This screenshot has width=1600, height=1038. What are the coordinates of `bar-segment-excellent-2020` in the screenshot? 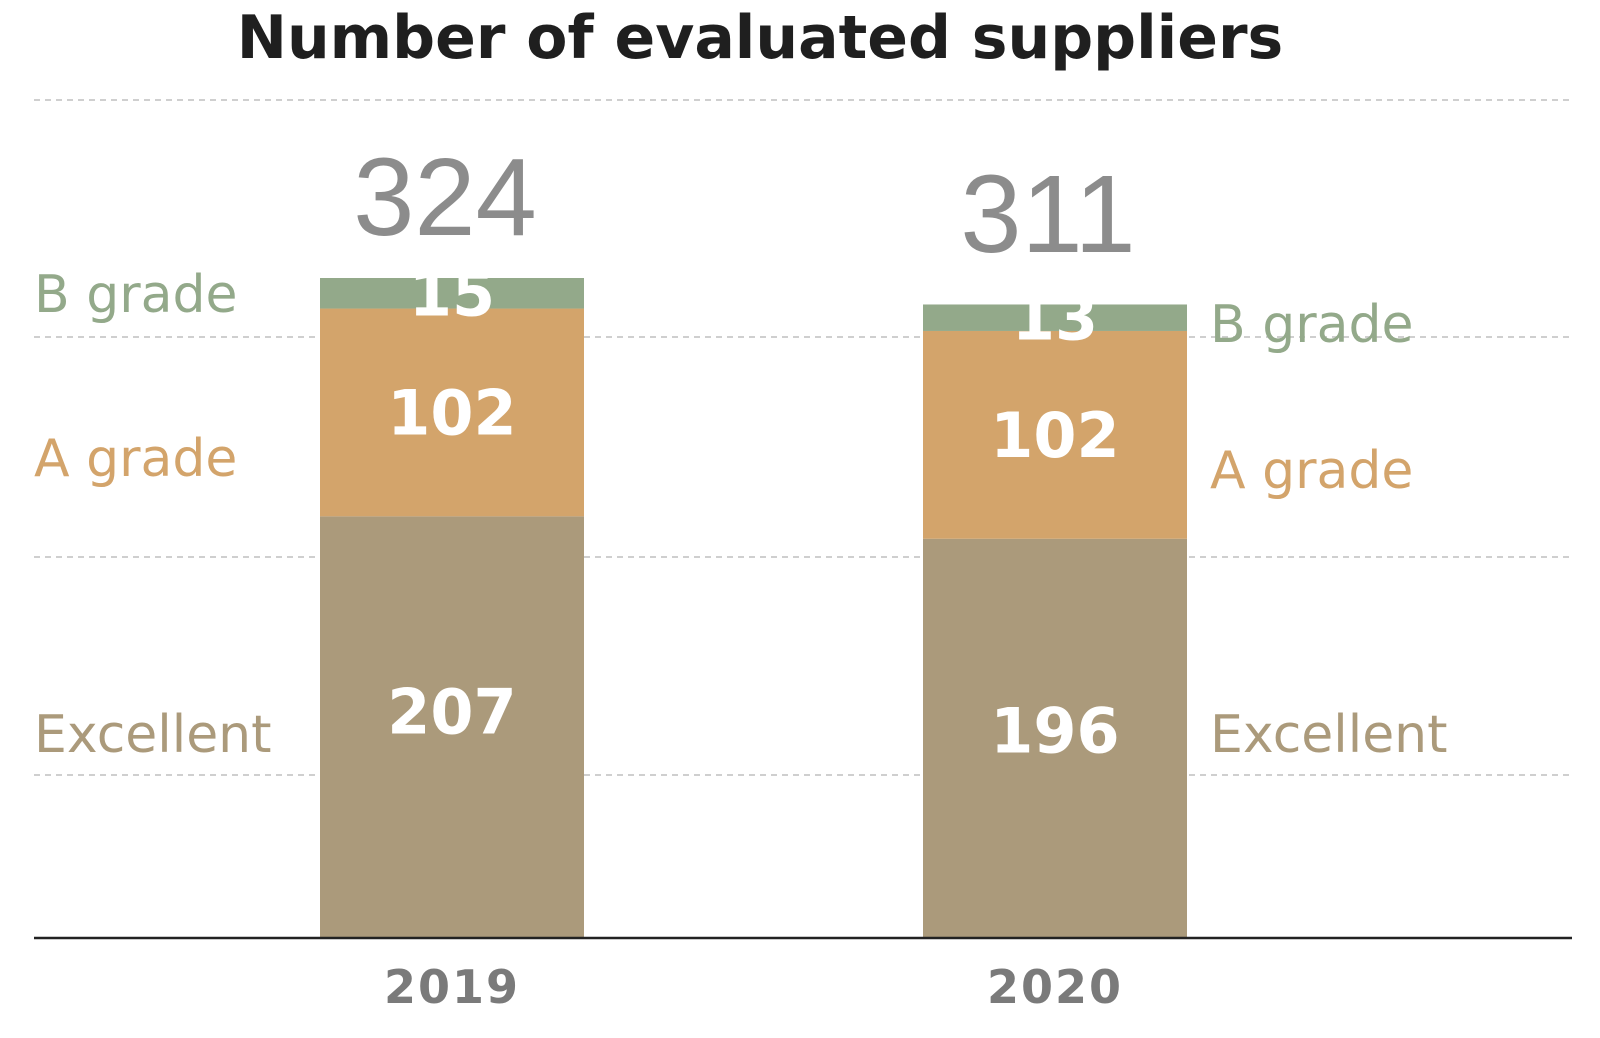 It's located at (1055, 738).